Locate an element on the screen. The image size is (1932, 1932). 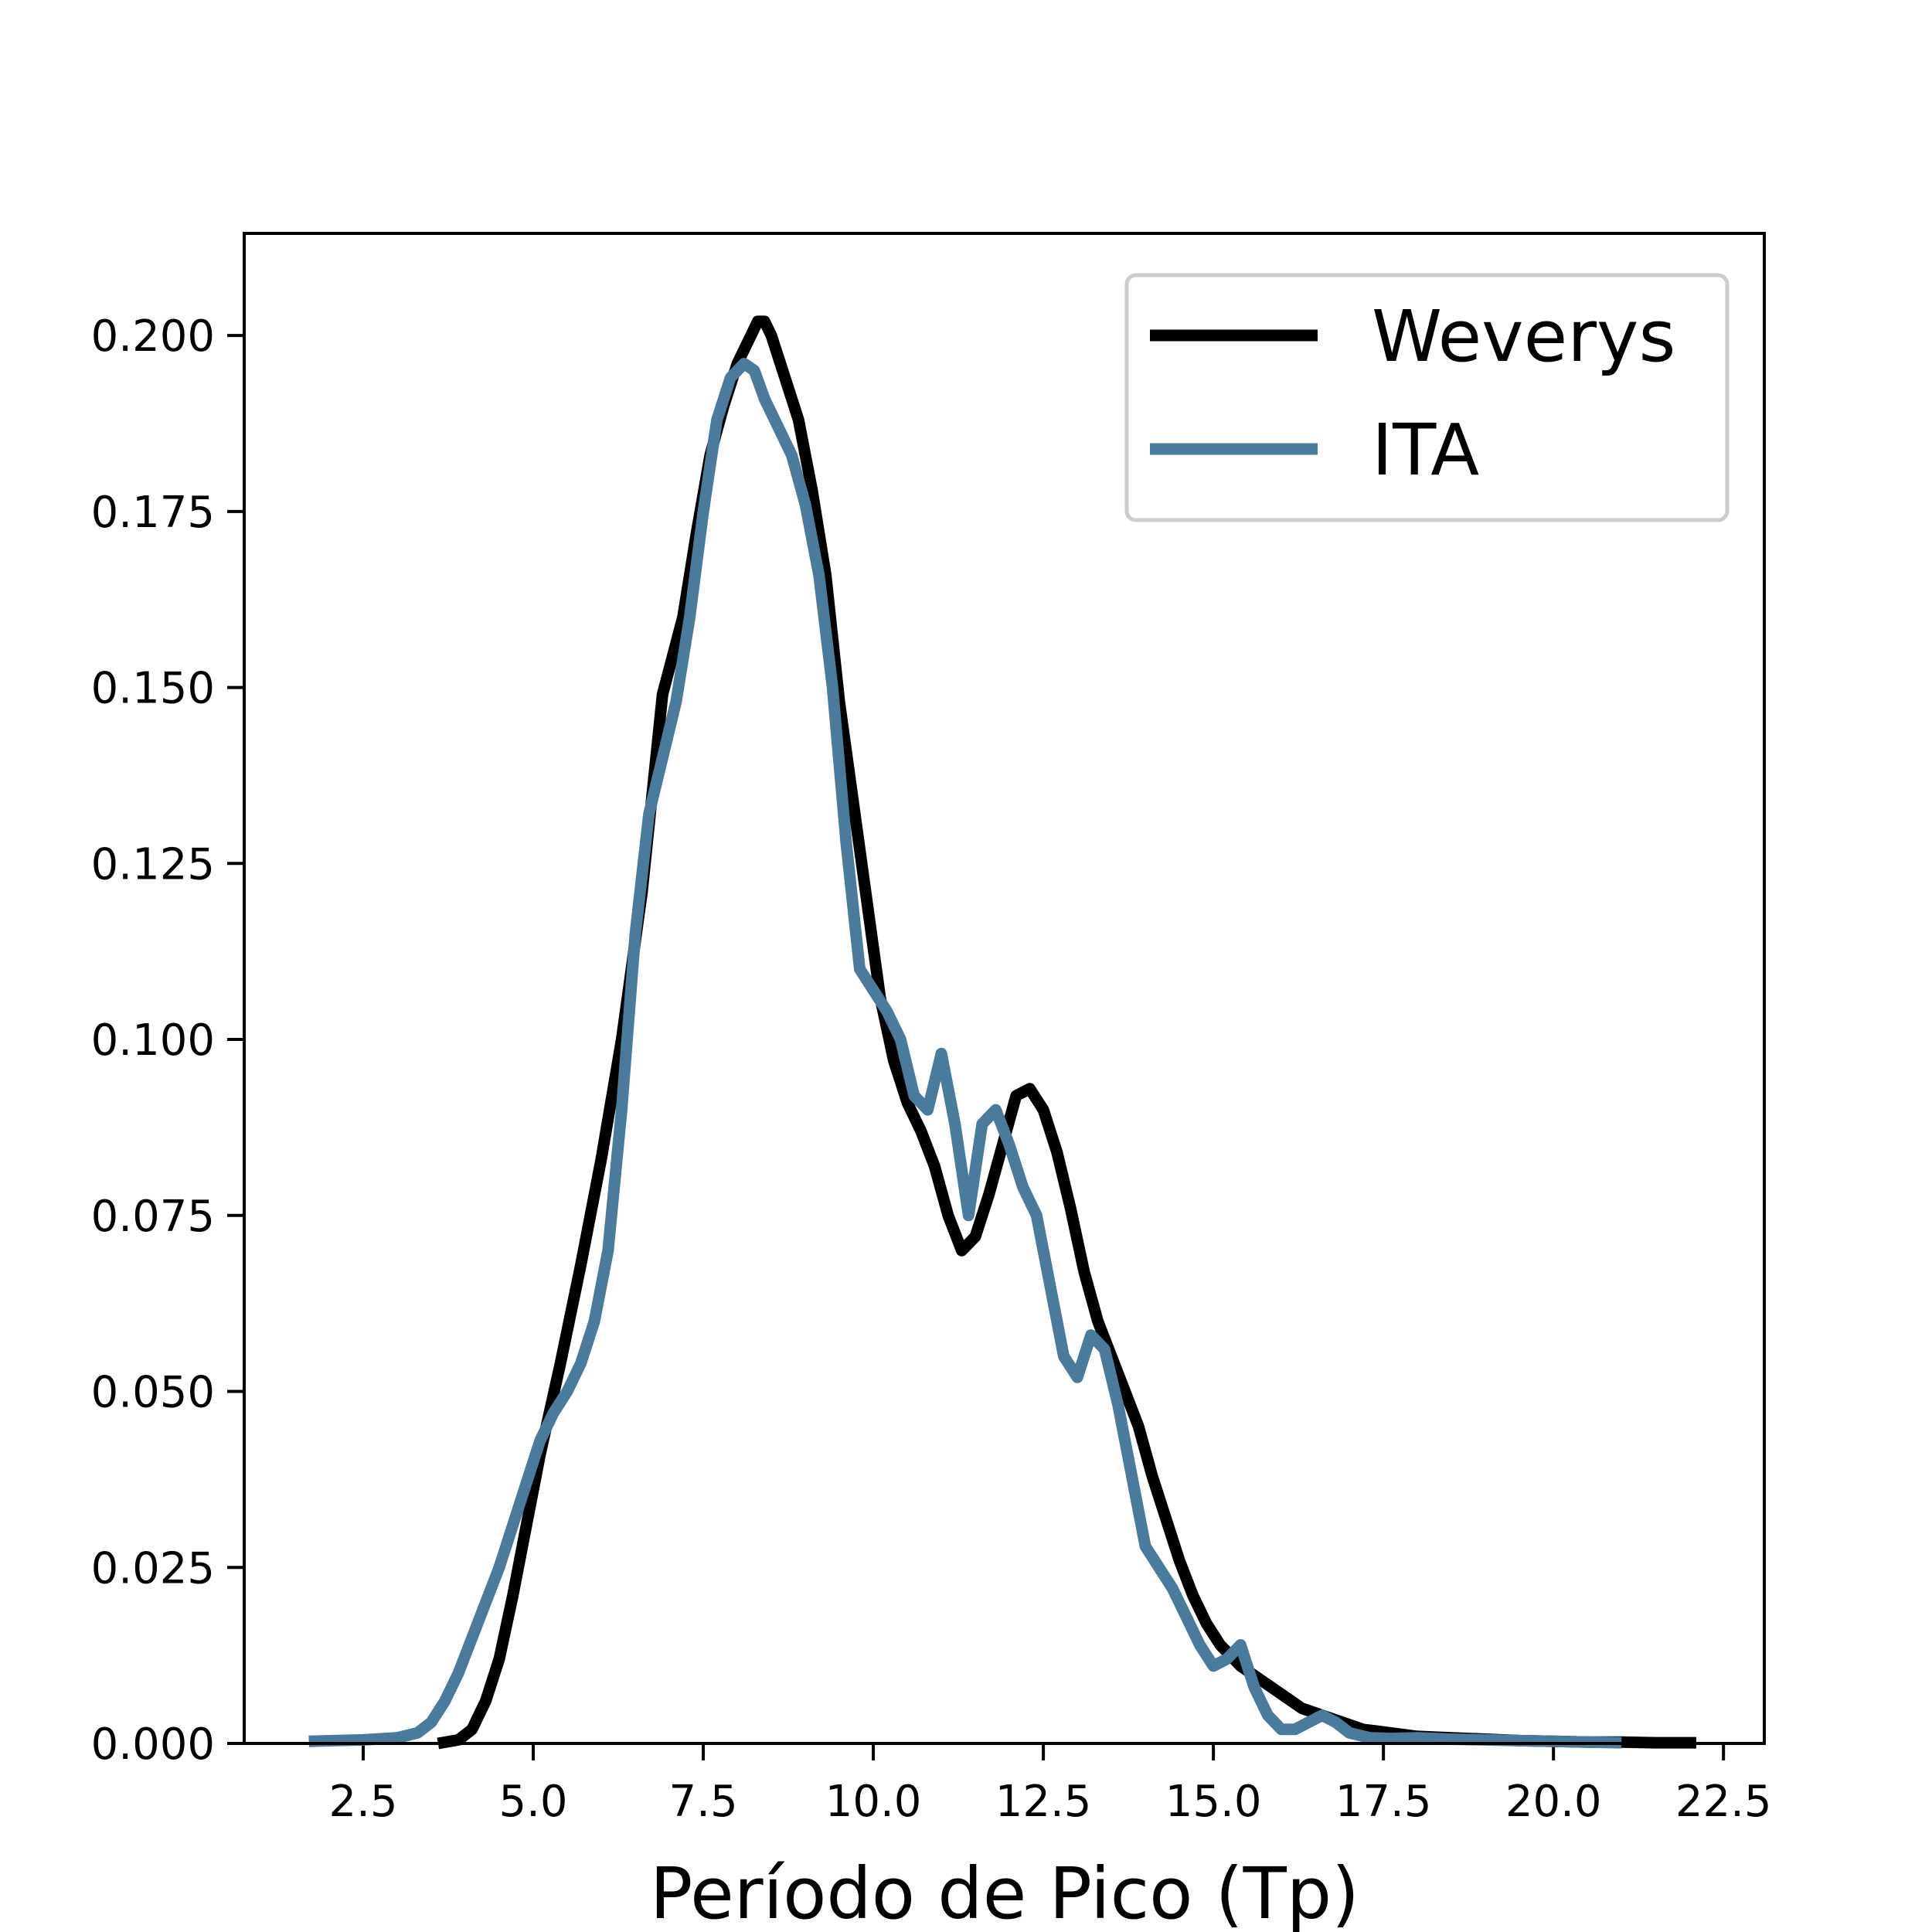
x-axis-title: Período de Pico (Tp) is located at coordinates (1005, 1892).